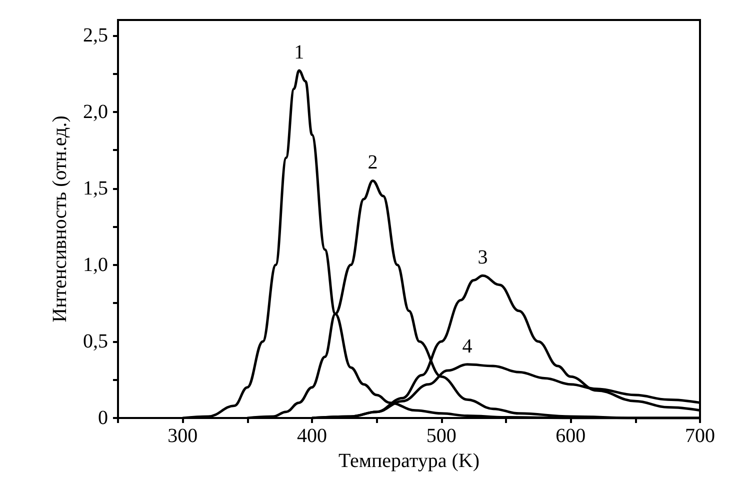  Describe the element at coordinates (95, 111) in the screenshot. I see `y-tick-label: 2,0` at that location.